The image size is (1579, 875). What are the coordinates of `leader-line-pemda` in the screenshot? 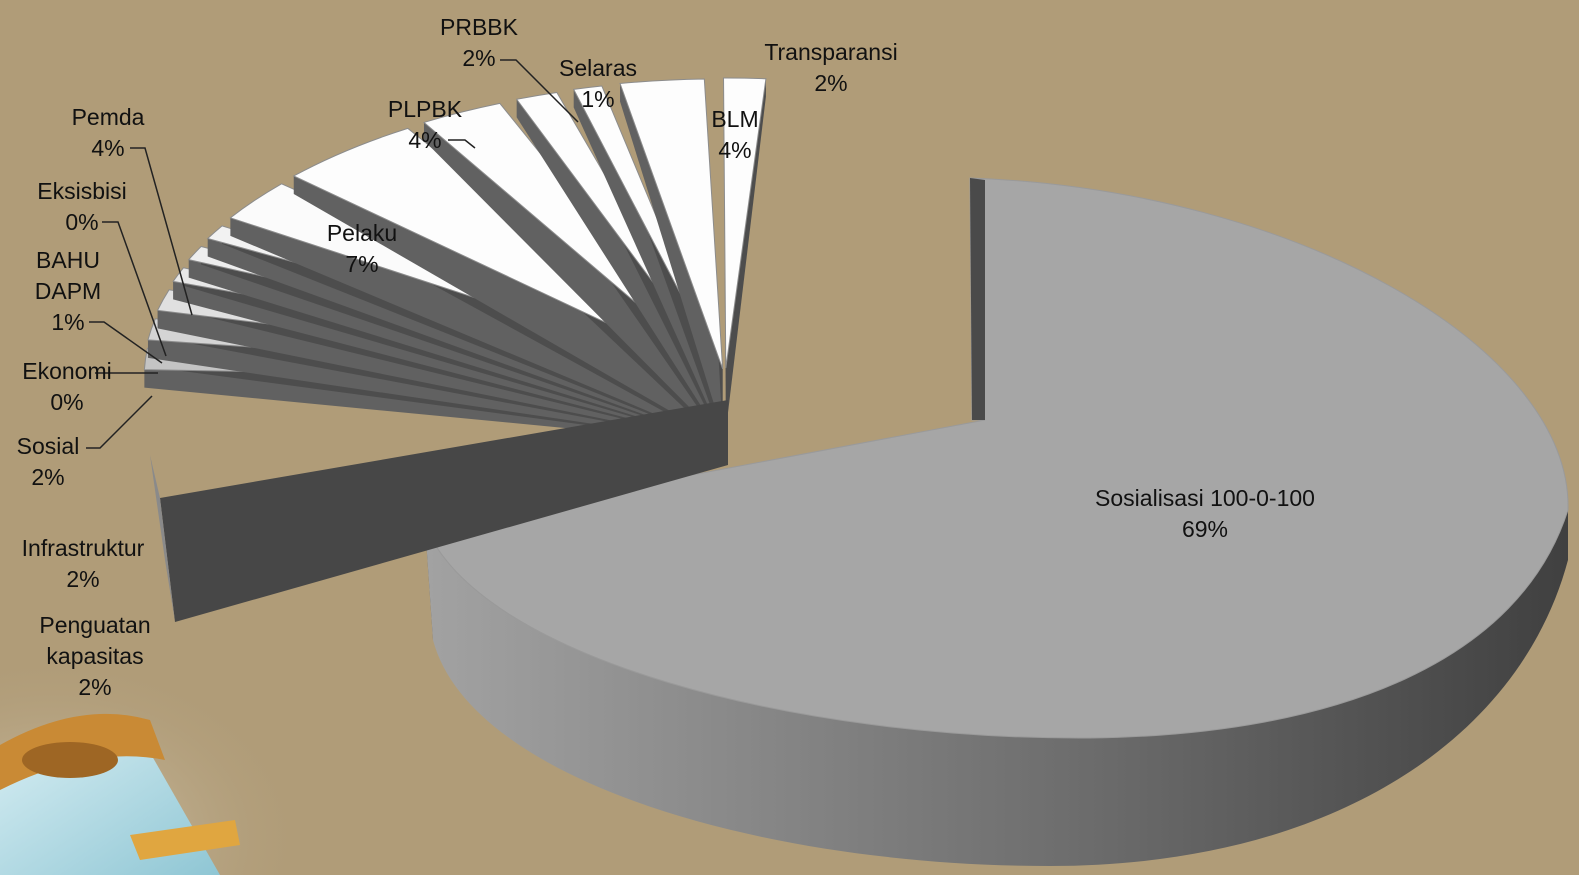 It's located at (161, 231).